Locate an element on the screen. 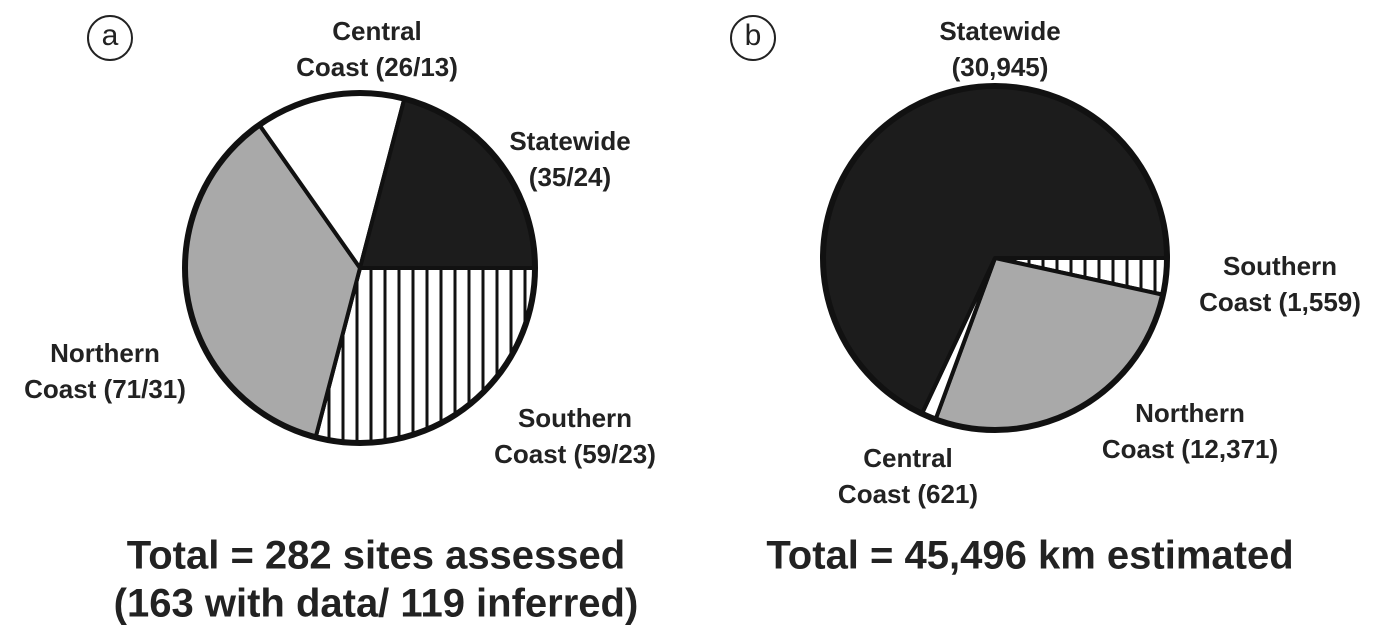 Image resolution: width=1386 pixels, height=631 pixels. panel-label: b is located at coordinates (753, 35).